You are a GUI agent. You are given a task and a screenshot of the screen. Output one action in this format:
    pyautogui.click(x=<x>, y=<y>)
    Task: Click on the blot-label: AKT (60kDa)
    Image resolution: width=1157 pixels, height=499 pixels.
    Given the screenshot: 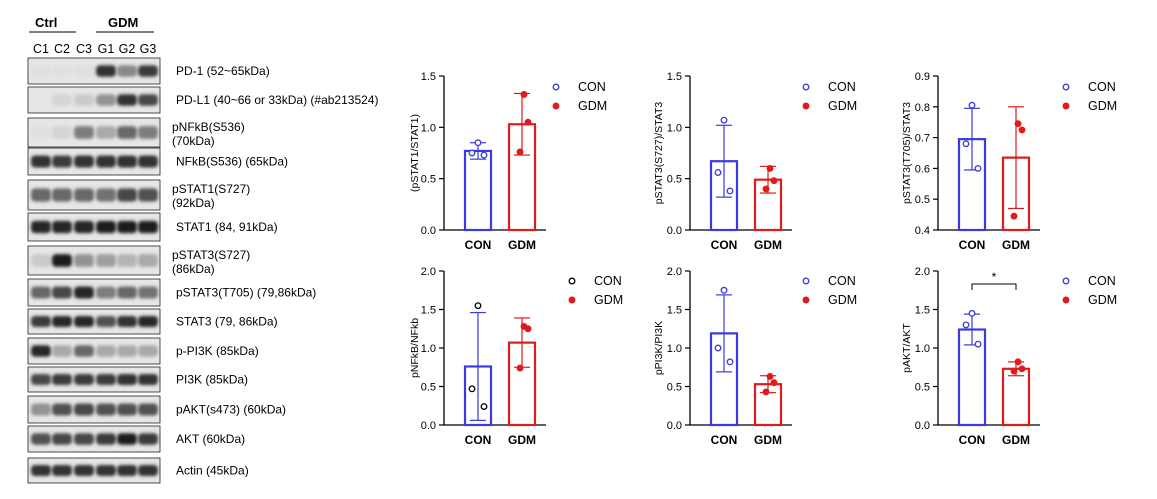 What is the action you would take?
    pyautogui.click(x=210, y=439)
    